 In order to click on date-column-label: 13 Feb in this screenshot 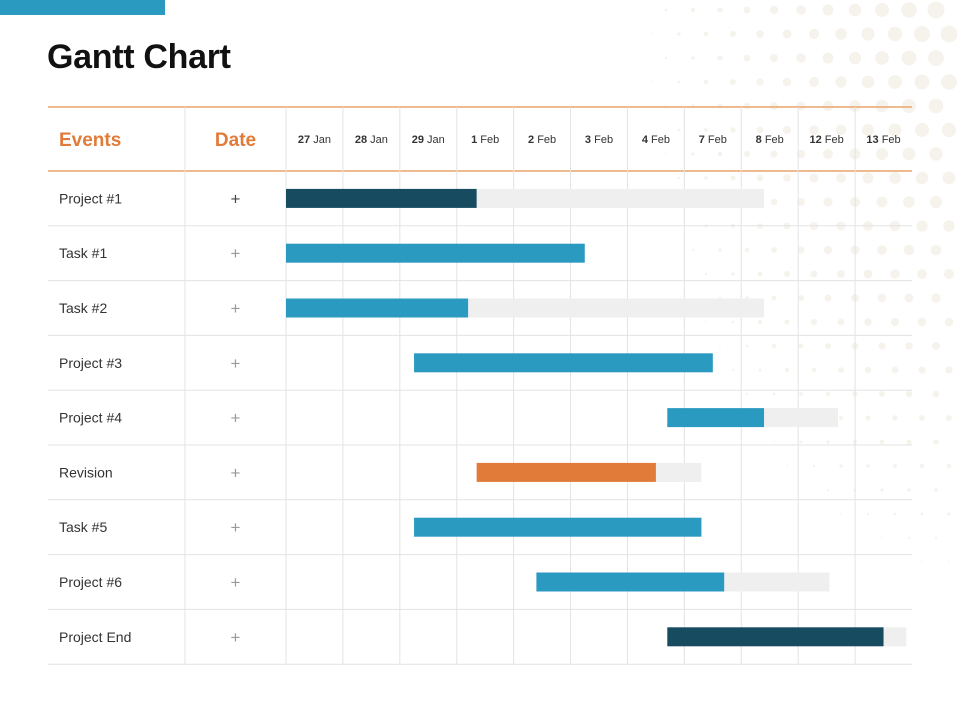, I will do `click(883, 140)`.